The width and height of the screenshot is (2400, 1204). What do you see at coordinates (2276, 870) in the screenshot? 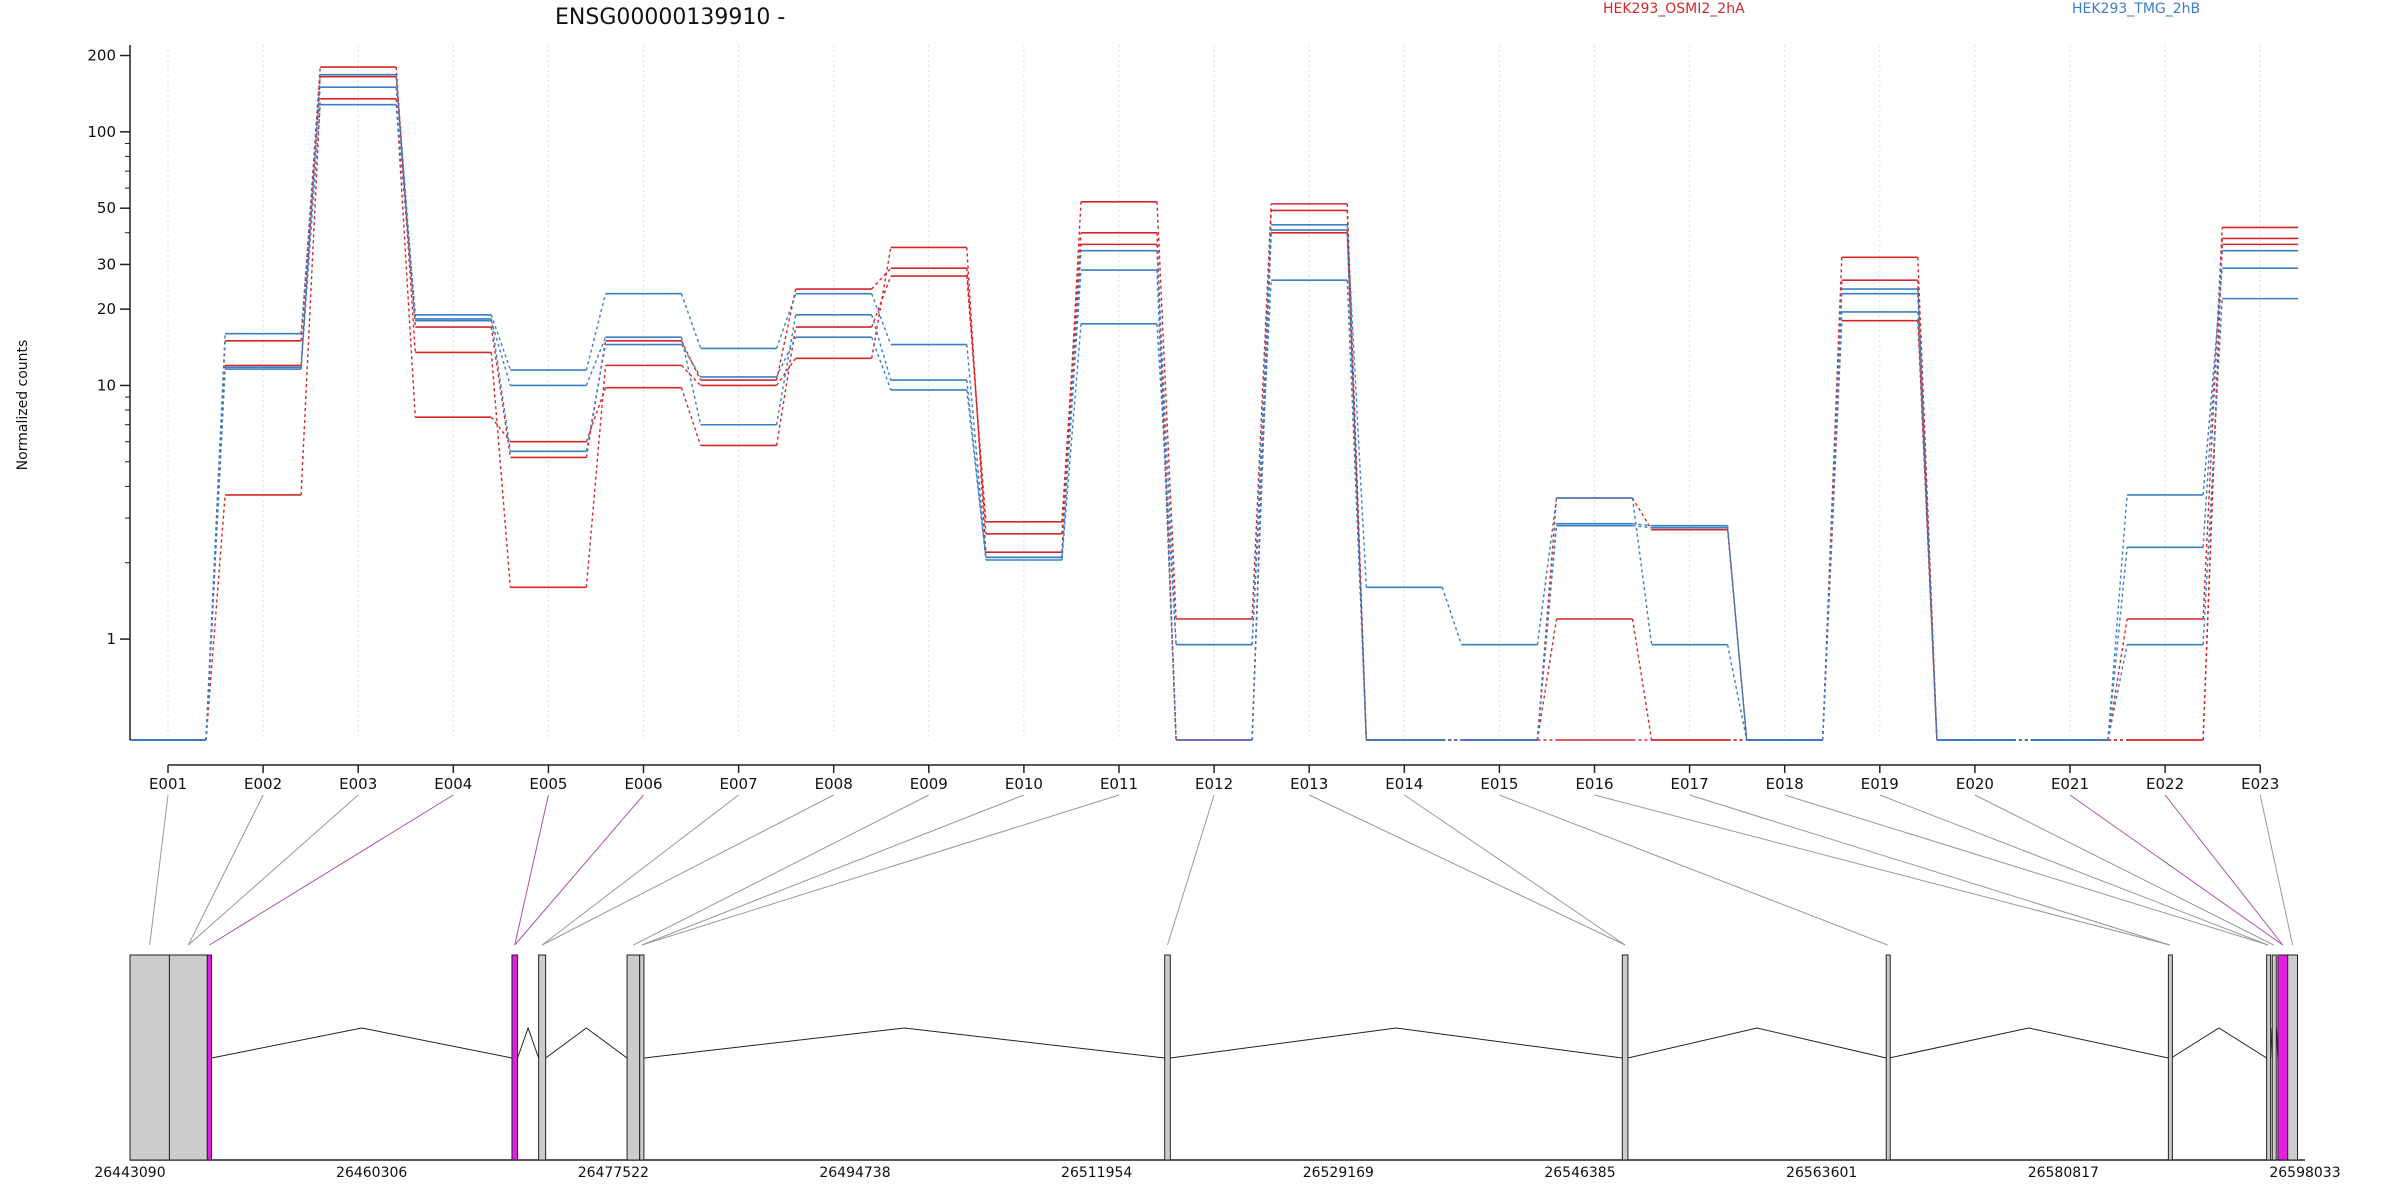
I see `connector-e023` at bounding box center [2276, 870].